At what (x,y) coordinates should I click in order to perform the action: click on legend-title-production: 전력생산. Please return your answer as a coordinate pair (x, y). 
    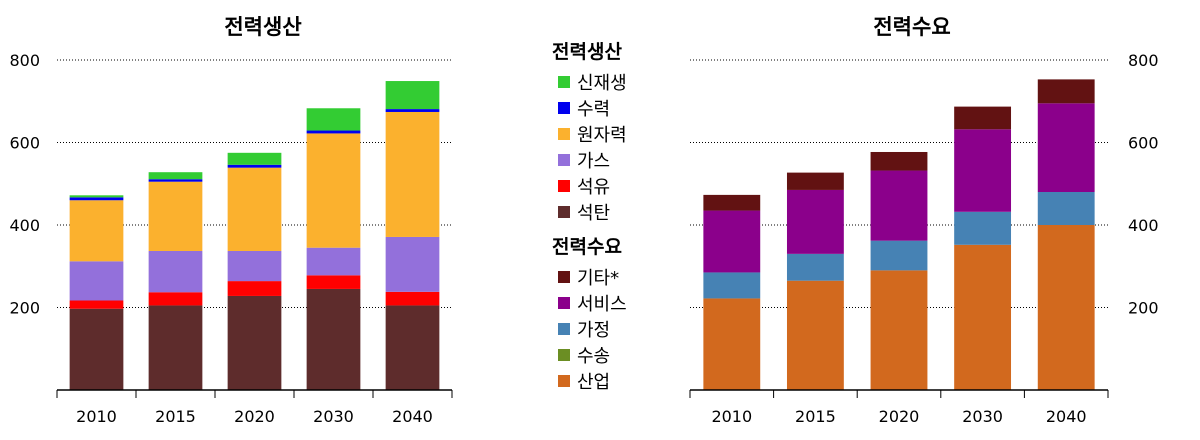
    Looking at the image, I should click on (587, 52).